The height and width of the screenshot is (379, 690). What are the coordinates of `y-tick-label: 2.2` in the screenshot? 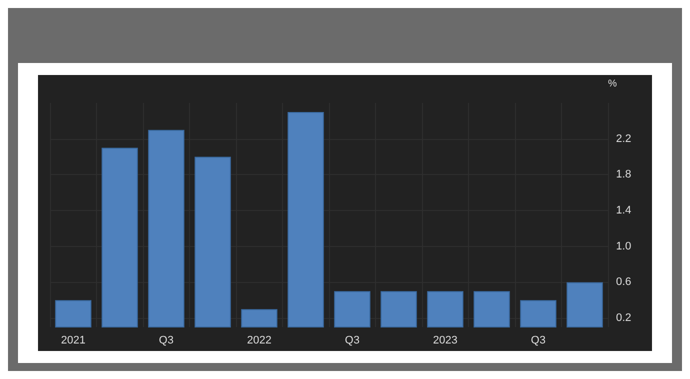 It's located at (624, 138).